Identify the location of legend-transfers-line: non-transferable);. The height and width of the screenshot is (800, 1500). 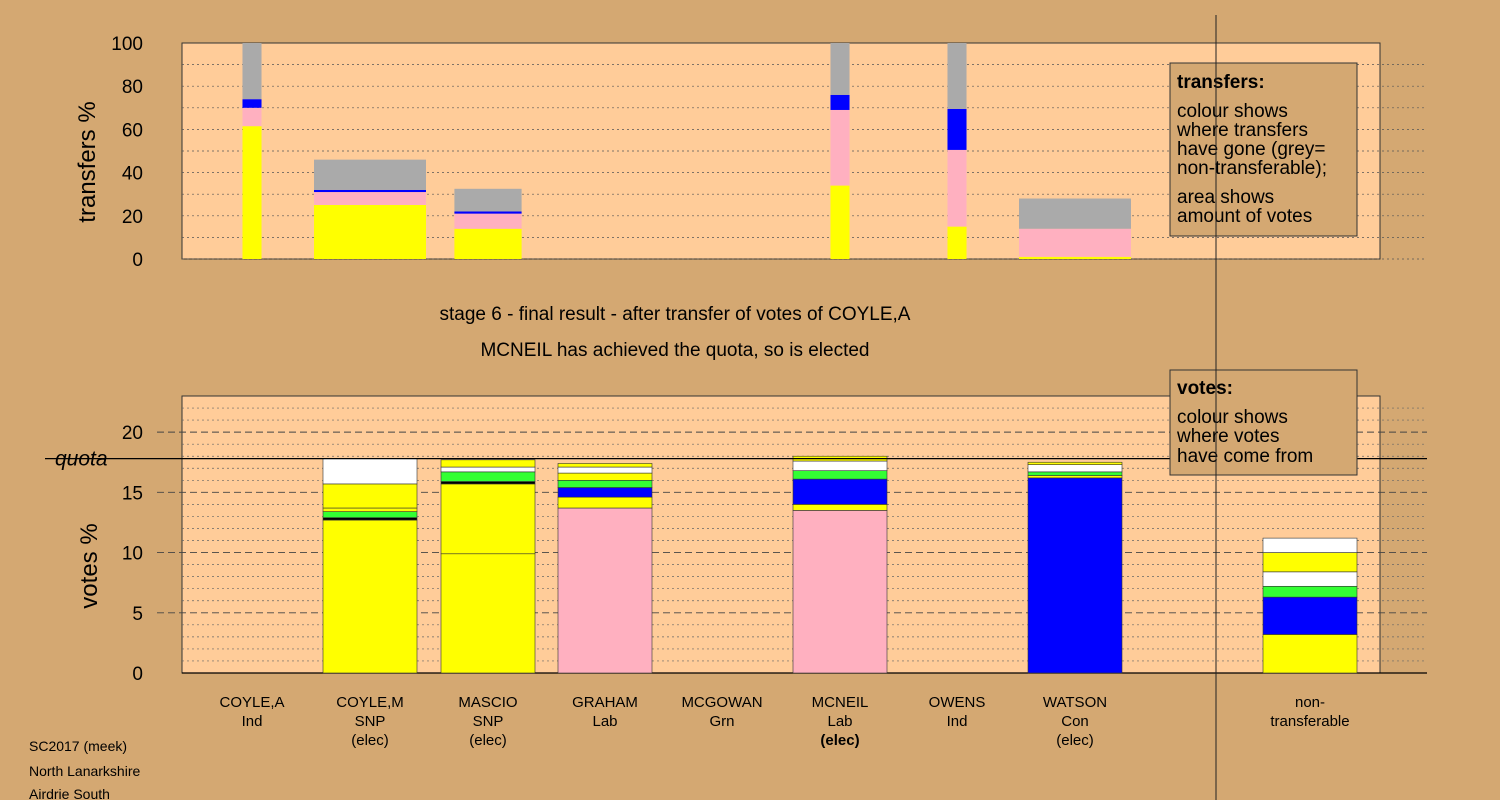
(1252, 168).